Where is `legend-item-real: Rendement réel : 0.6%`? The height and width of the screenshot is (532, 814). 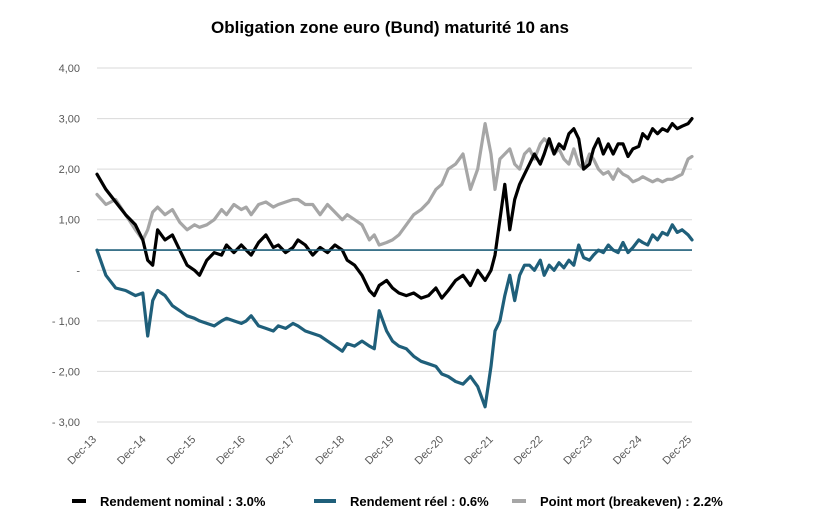
legend-item-real: Rendement réel : 0.6% is located at coordinates (401, 501).